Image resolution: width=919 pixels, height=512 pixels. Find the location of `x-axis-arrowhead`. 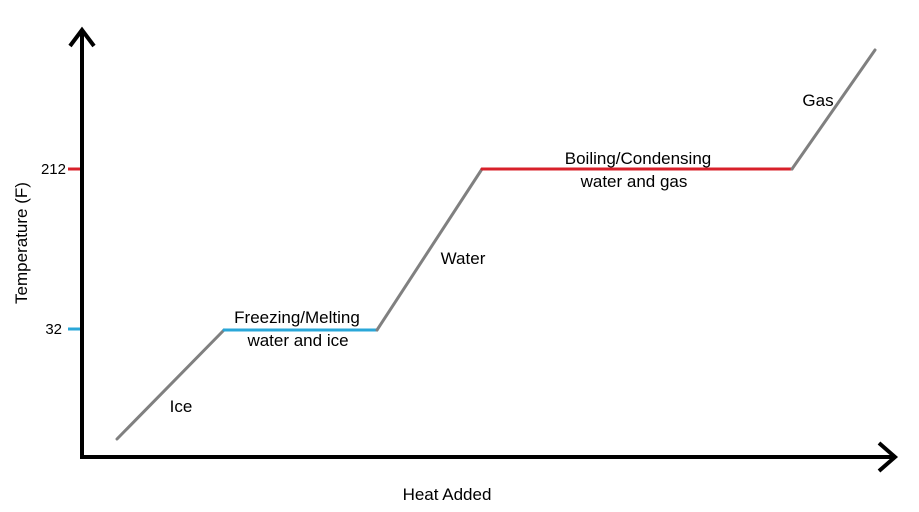

x-axis-arrowhead is located at coordinates (888, 457).